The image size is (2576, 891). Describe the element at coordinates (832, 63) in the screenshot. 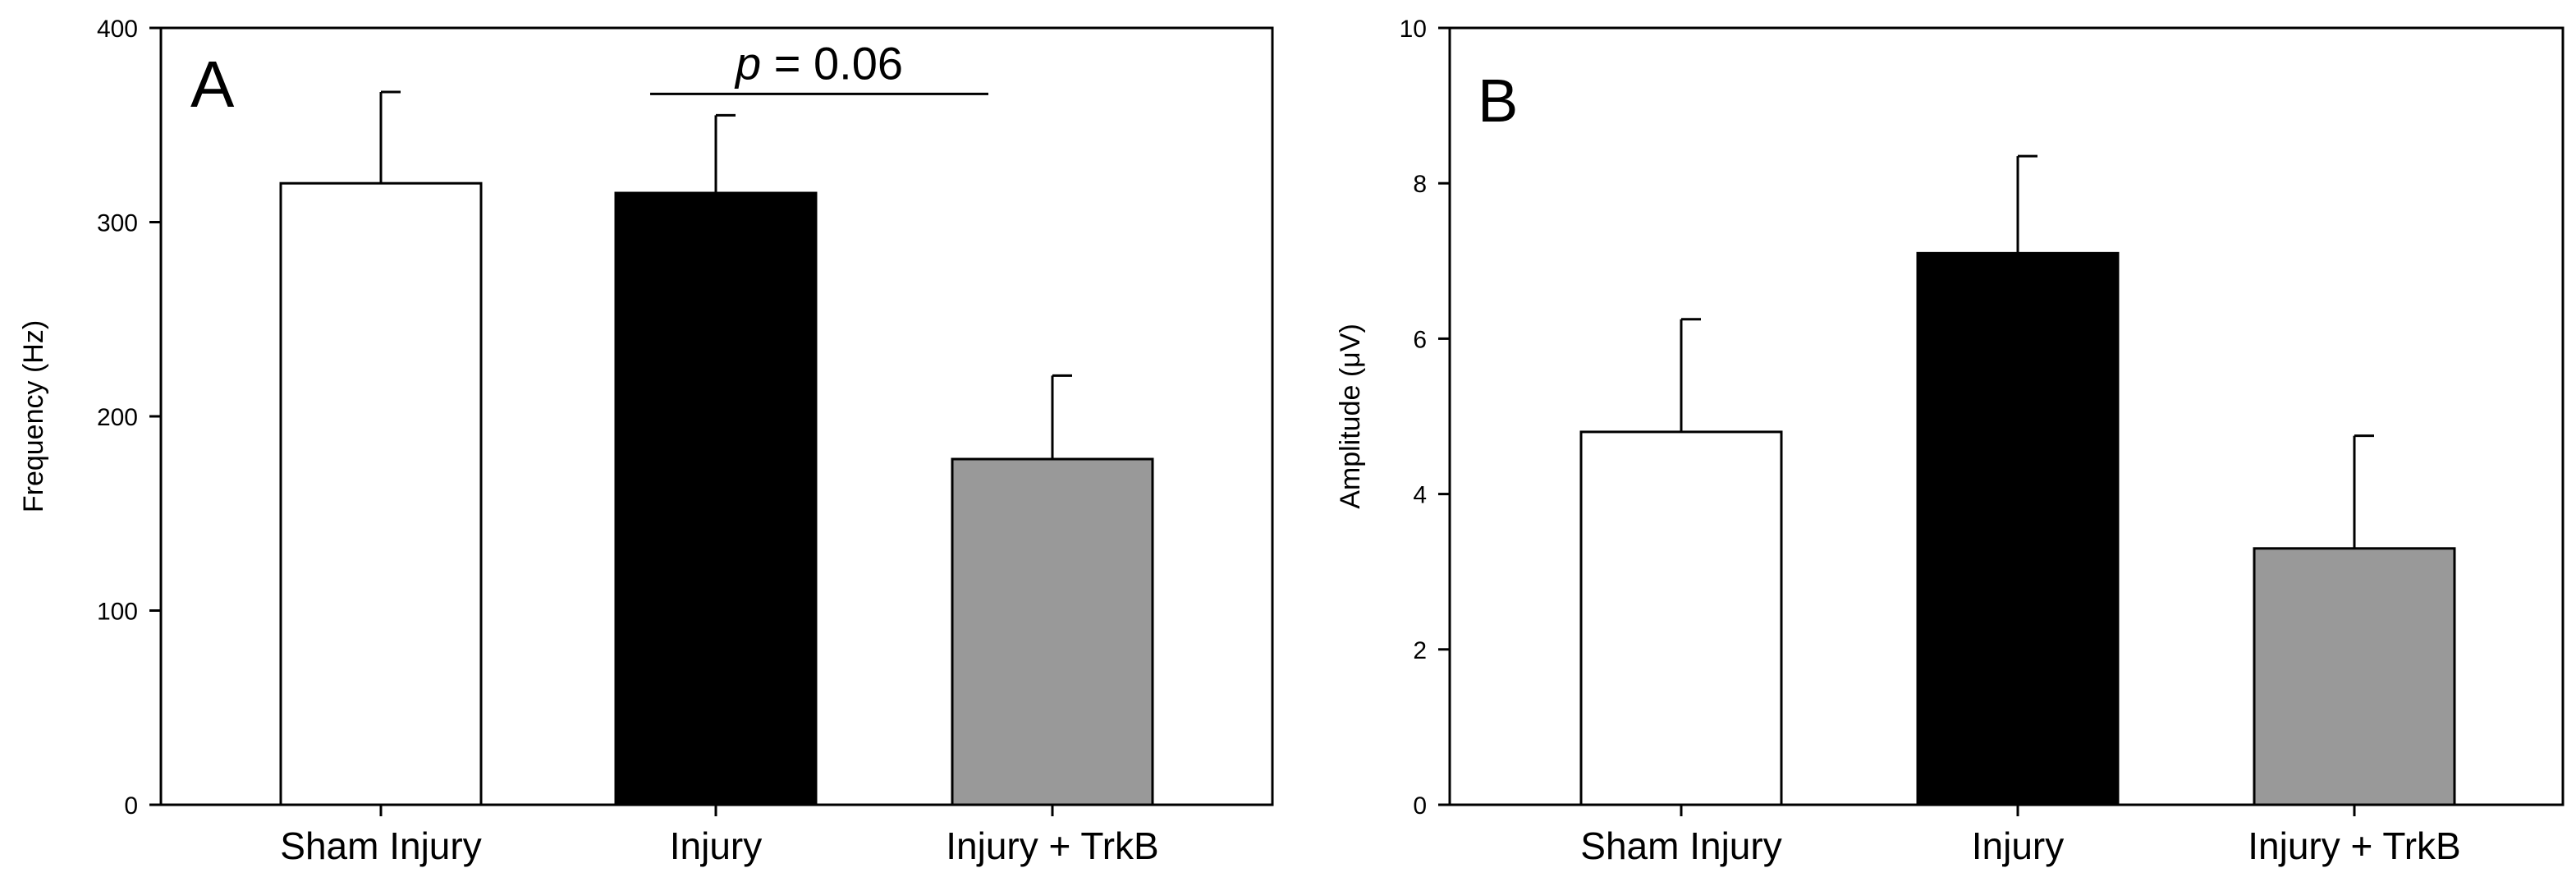

I see `panel-a-p-value-text: = 0.06` at that location.